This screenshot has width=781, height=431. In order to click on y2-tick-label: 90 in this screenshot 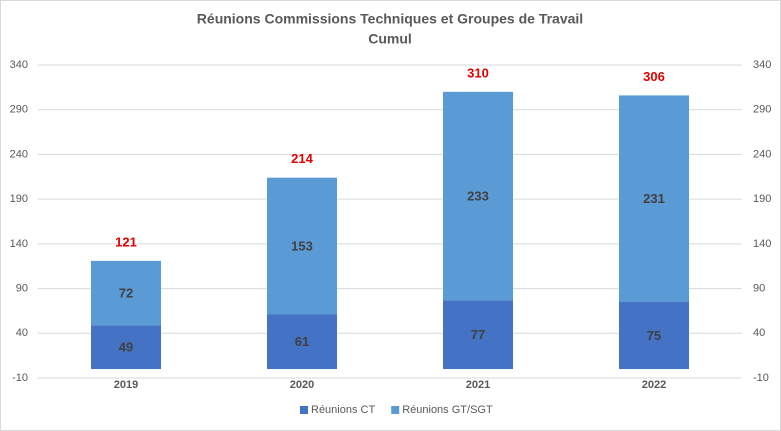, I will do `click(759, 288)`.